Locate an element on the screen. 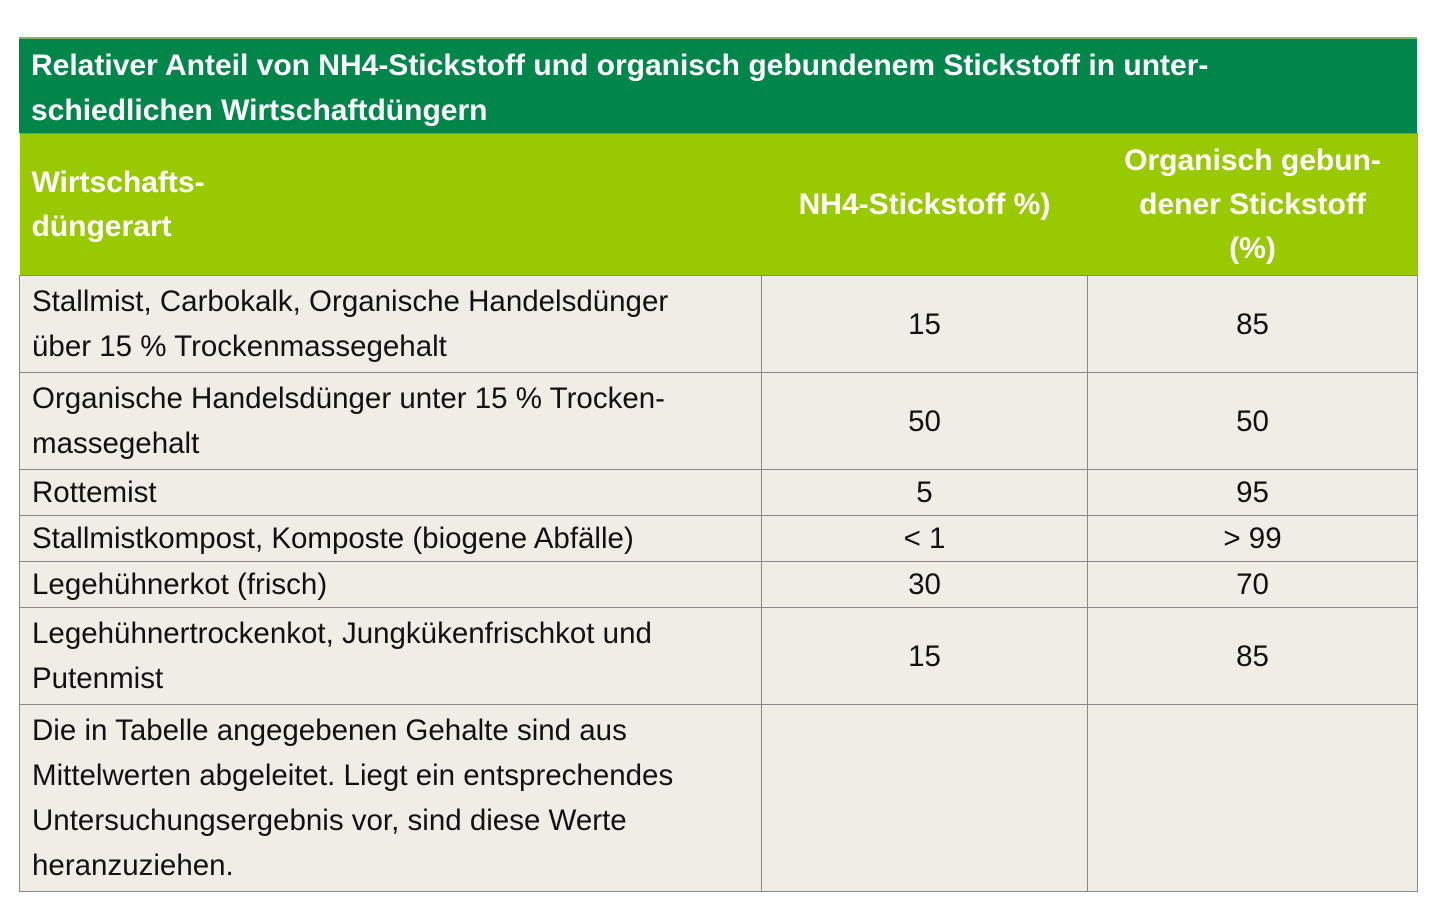 The image size is (1437, 917). cell-nh4: 30 is located at coordinates (924, 584).